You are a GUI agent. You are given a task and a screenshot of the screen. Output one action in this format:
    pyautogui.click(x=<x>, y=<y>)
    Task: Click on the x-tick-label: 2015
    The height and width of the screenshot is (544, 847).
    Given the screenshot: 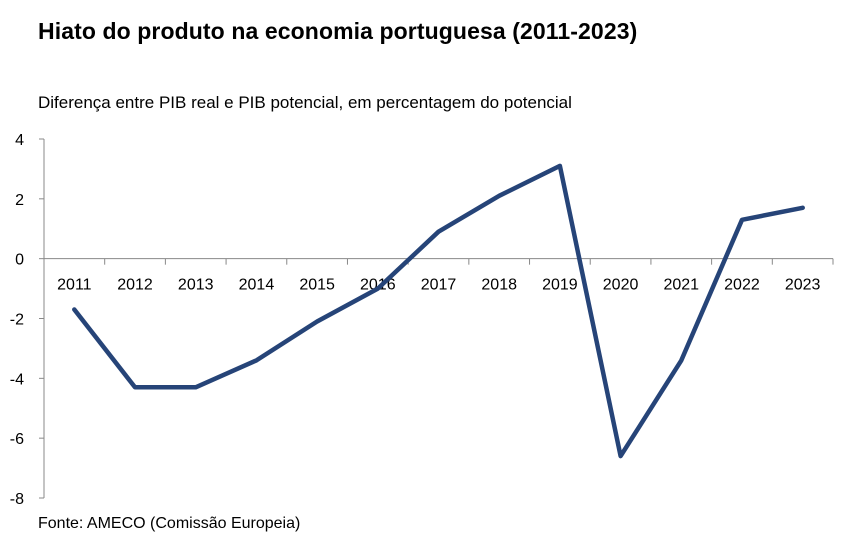 What is the action you would take?
    pyautogui.click(x=317, y=285)
    